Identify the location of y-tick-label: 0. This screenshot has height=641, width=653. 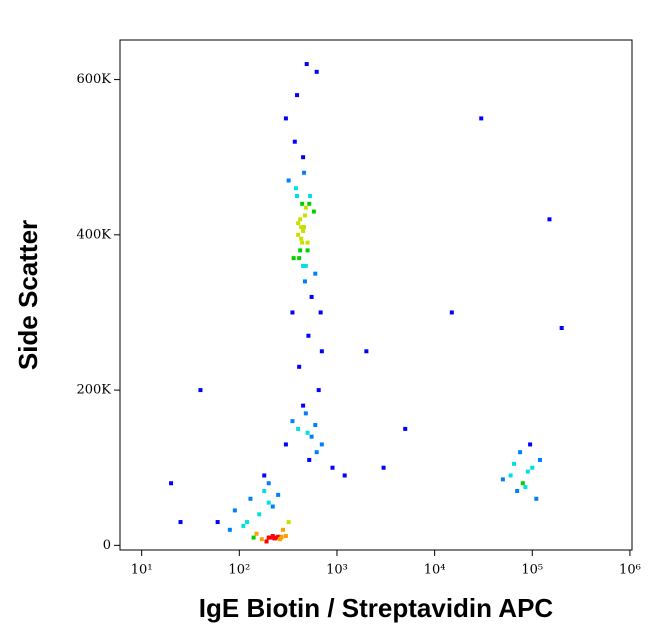
(107, 545).